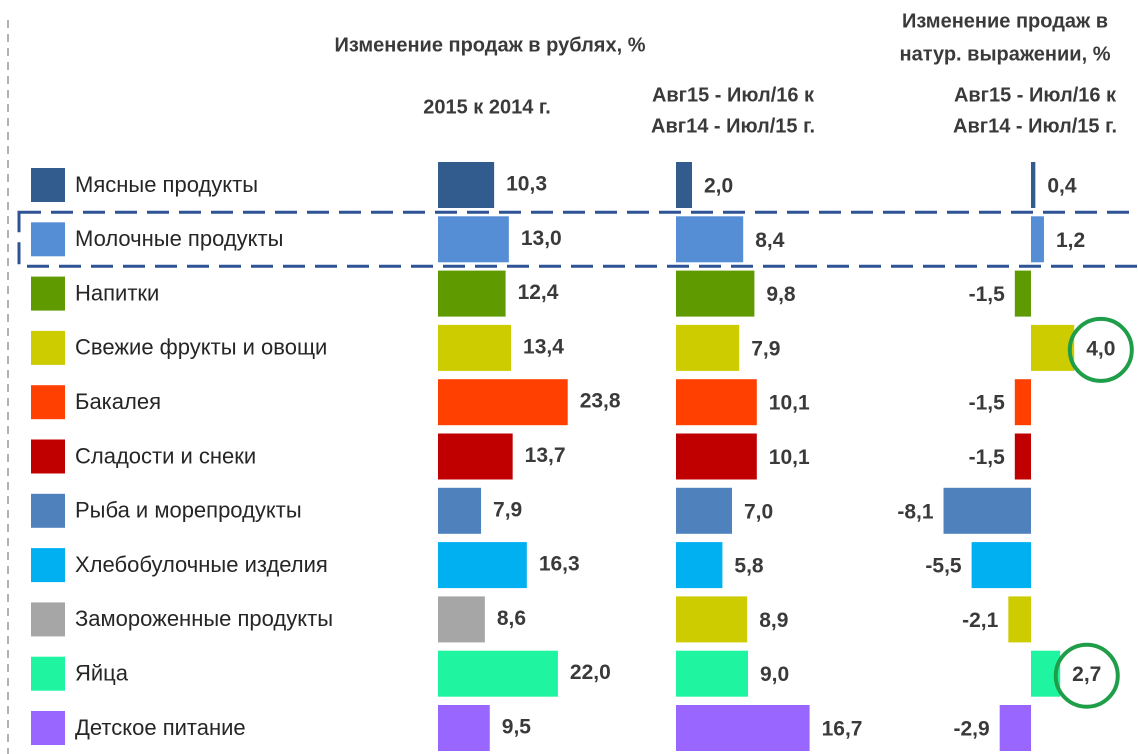  I want to click on value-label: 9,8, so click(781, 294).